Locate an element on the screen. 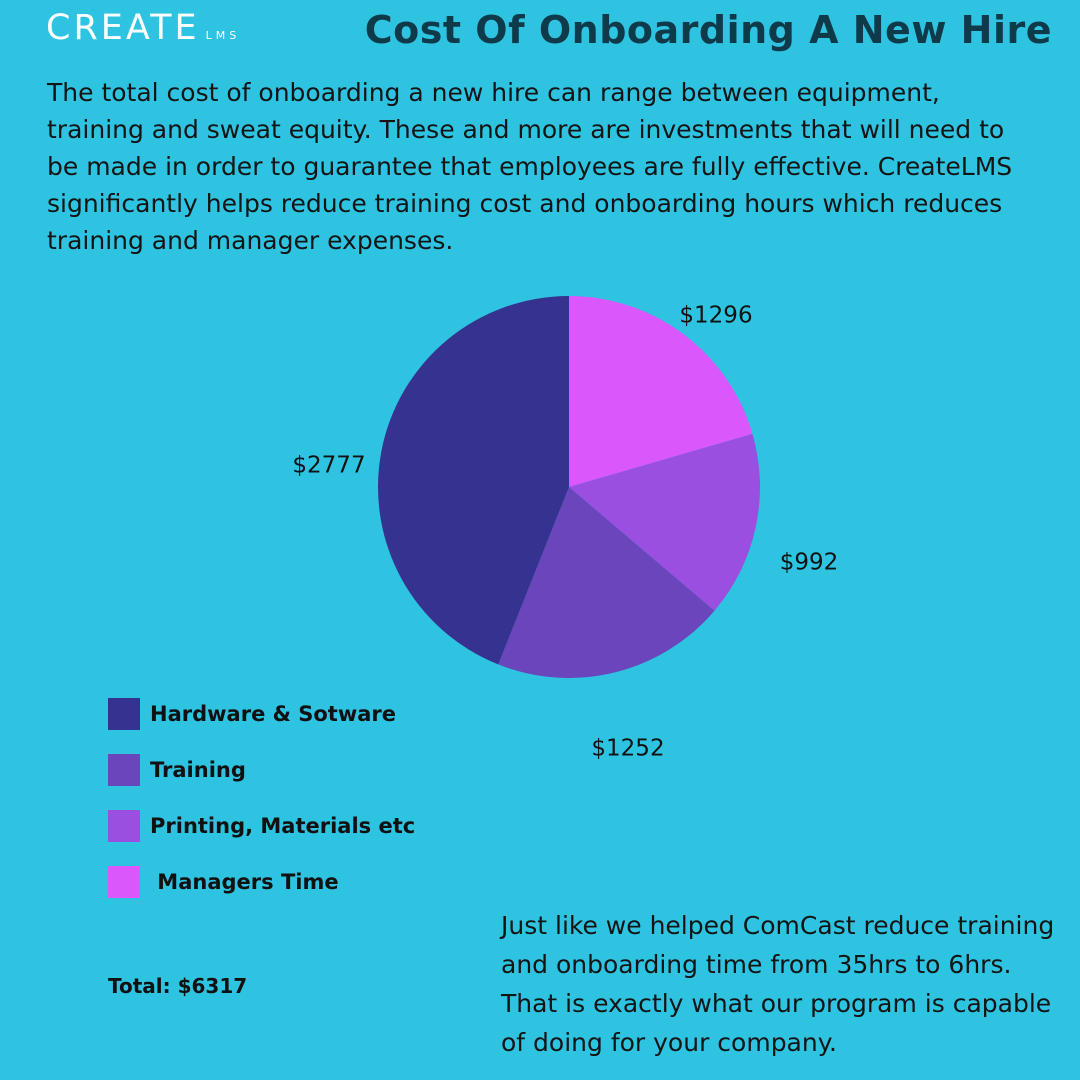  pie-slice-hardware is located at coordinates (473, 480).